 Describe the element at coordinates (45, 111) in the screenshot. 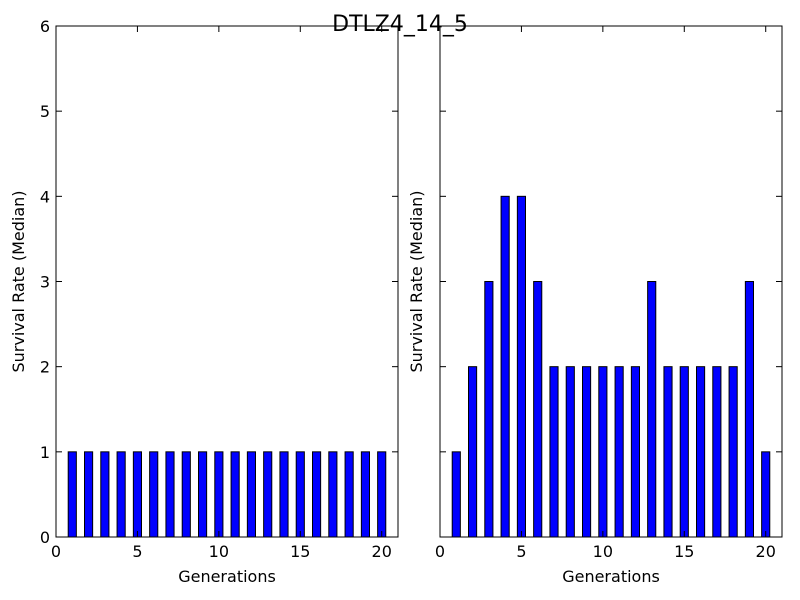

I see `y-tick-label: 5` at that location.